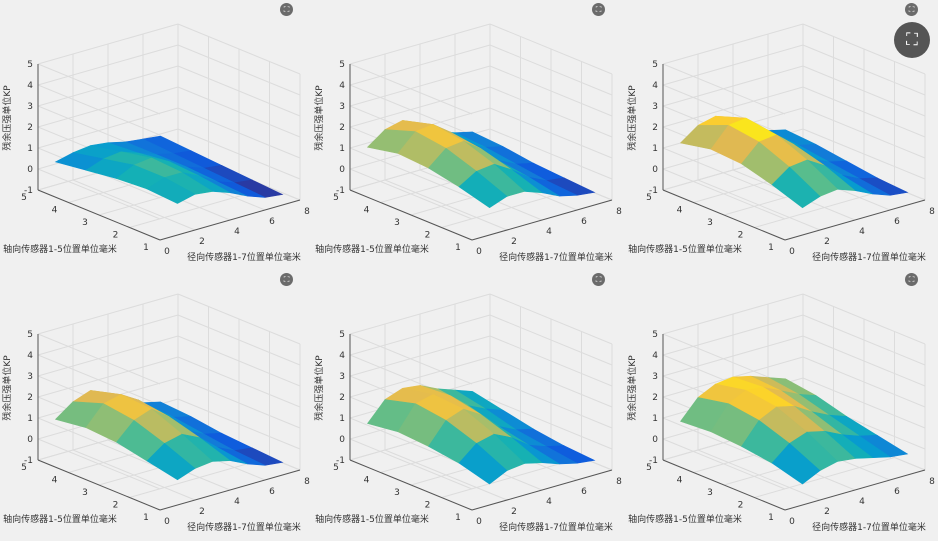 Image resolution: width=938 pixels, height=541 pixels. What do you see at coordinates (792, 252) in the screenshot?
I see `x-tick-label: 0` at bounding box center [792, 252].